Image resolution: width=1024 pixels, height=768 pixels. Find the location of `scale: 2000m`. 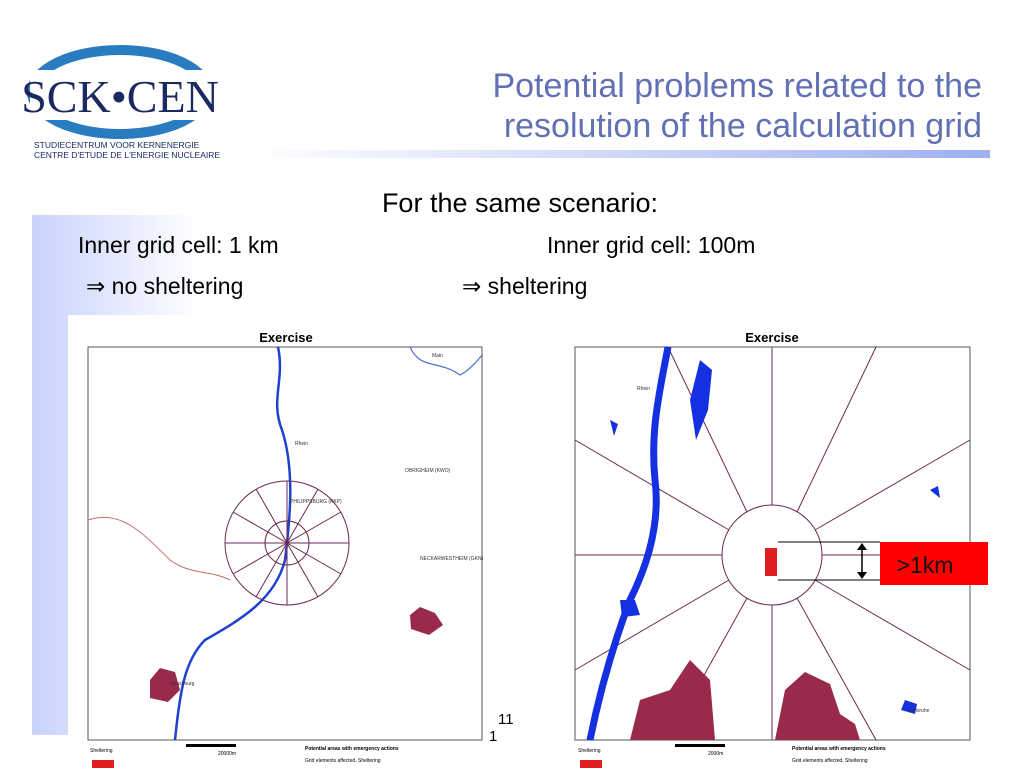

scale: 2000m is located at coordinates (715, 754).